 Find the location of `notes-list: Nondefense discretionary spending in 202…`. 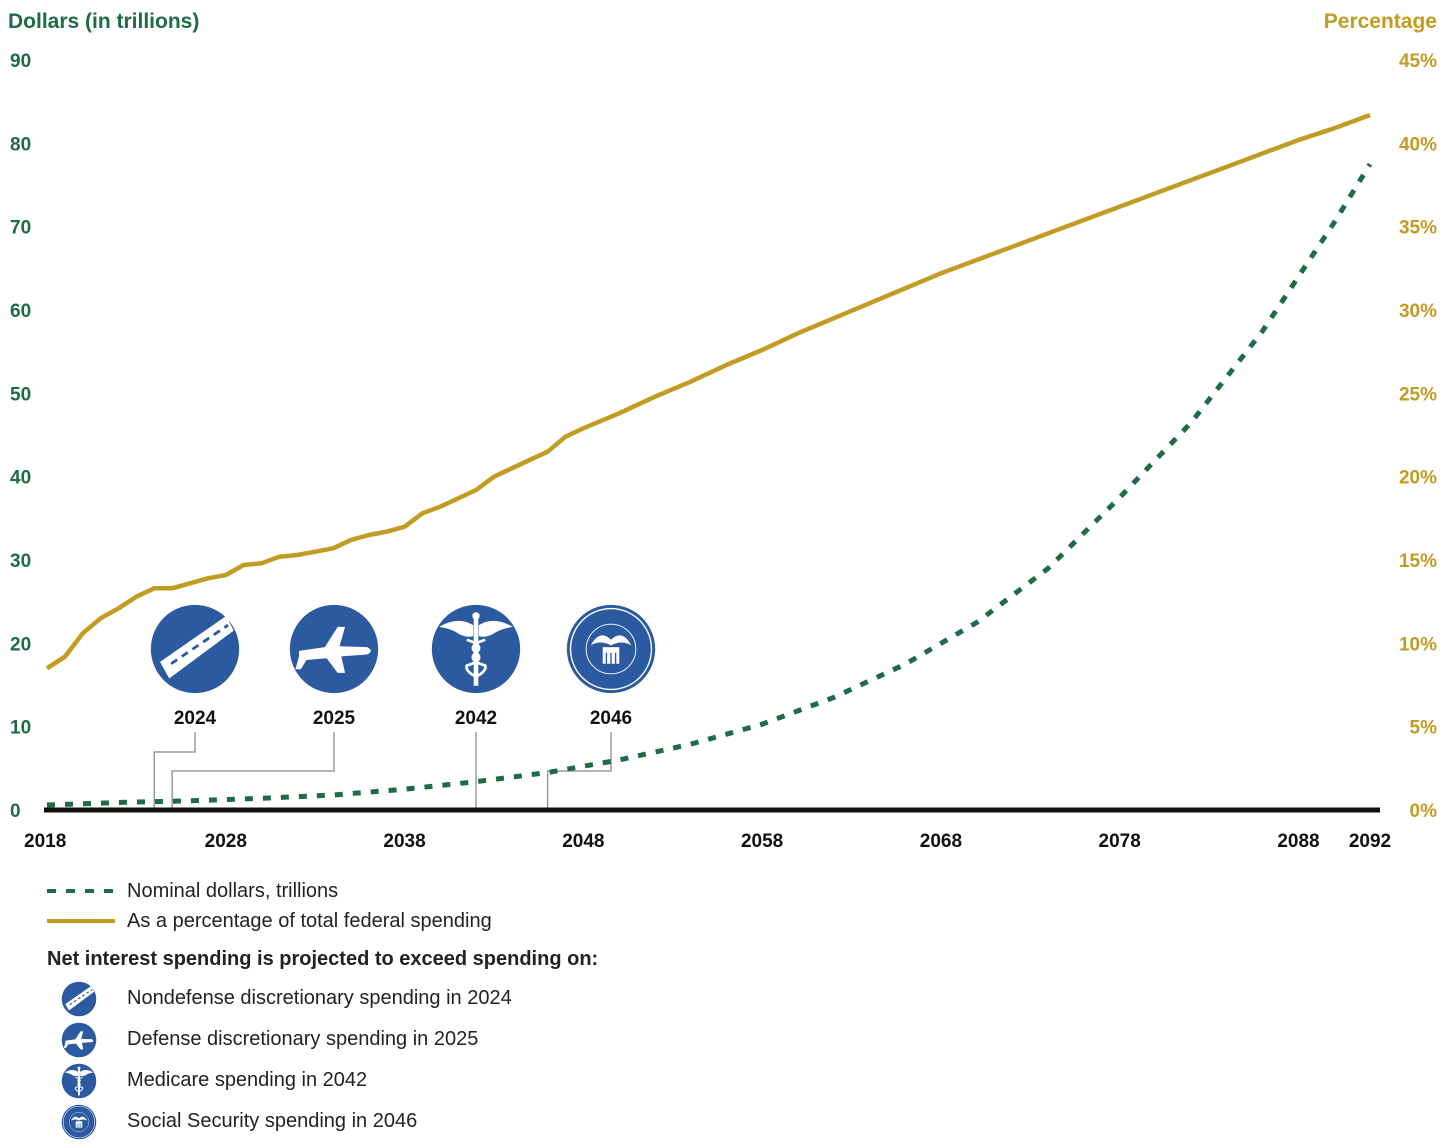

notes-list: Nondefense discretionary spending in 202… is located at coordinates (497, 1060).